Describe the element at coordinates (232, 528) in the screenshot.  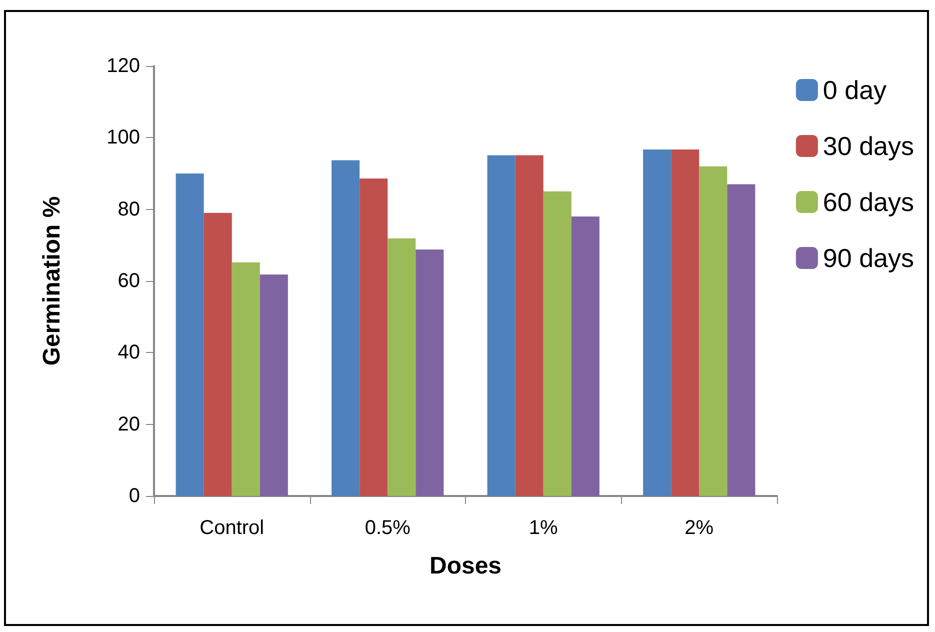
I see `x-tick-label: Control` at that location.